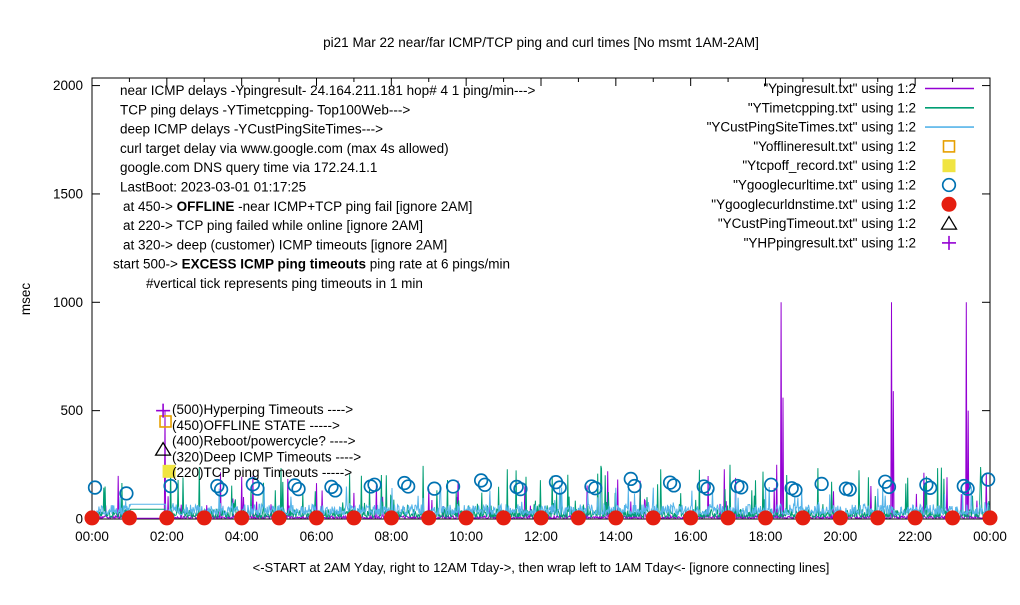 This screenshot has width=1020, height=605. Describe the element at coordinates (949, 222) in the screenshot. I see `open-triangle-marker` at that location.